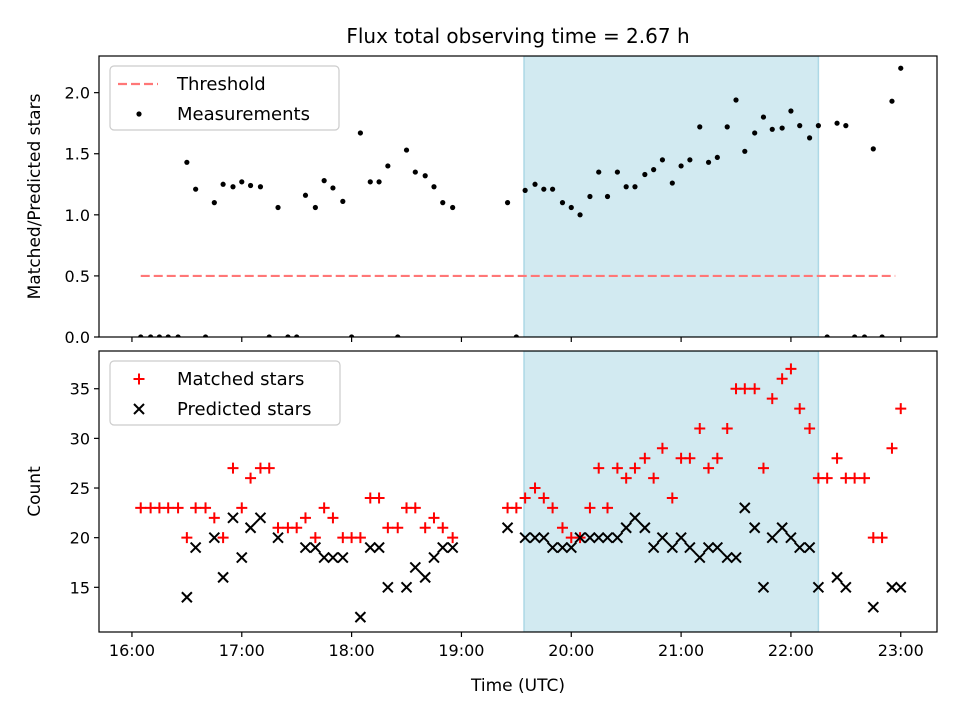  Describe the element at coordinates (225, 393) in the screenshot. I see `legend: Matched stars Predicted stars` at that location.